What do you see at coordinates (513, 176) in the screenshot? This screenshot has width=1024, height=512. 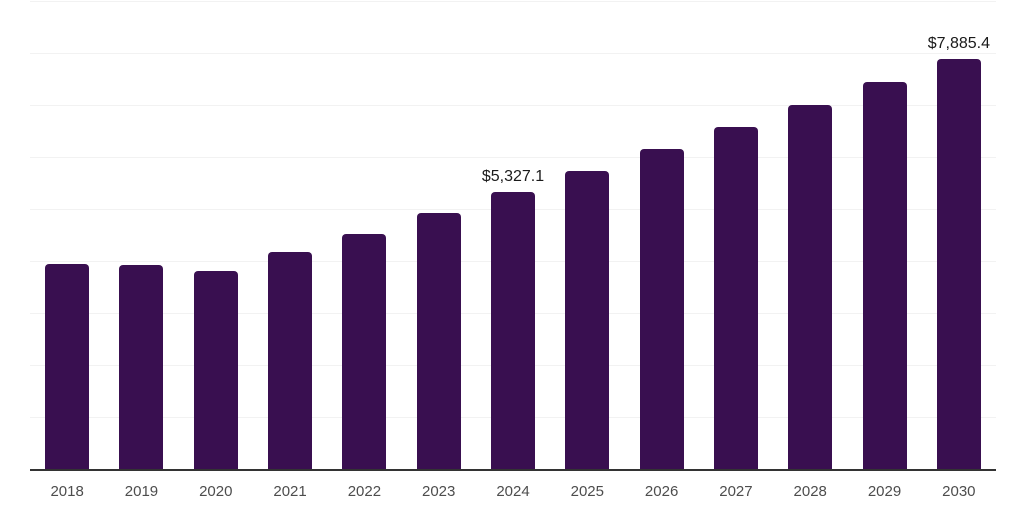 I see `value-label-2024: $5,327.1` at bounding box center [513, 176].